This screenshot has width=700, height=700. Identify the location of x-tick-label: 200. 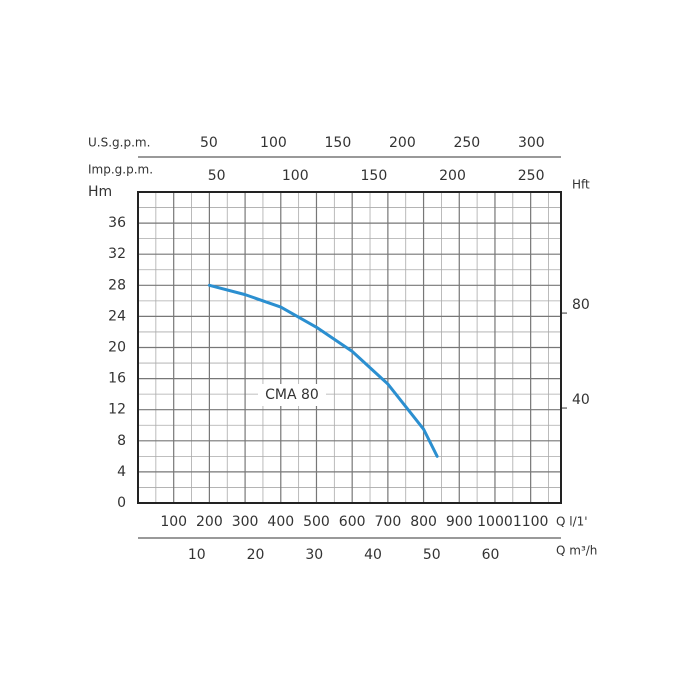
(209, 522).